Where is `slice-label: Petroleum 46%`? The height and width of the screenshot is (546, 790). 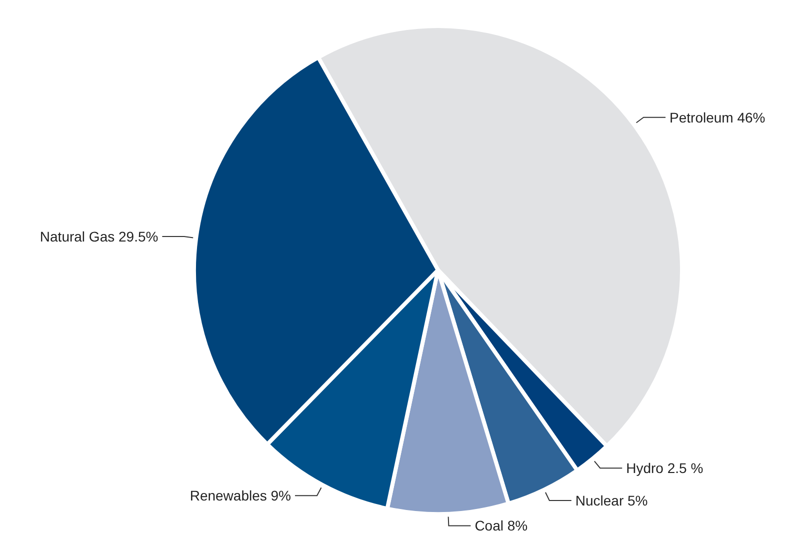
slice-label: Petroleum 46% is located at coordinates (718, 117).